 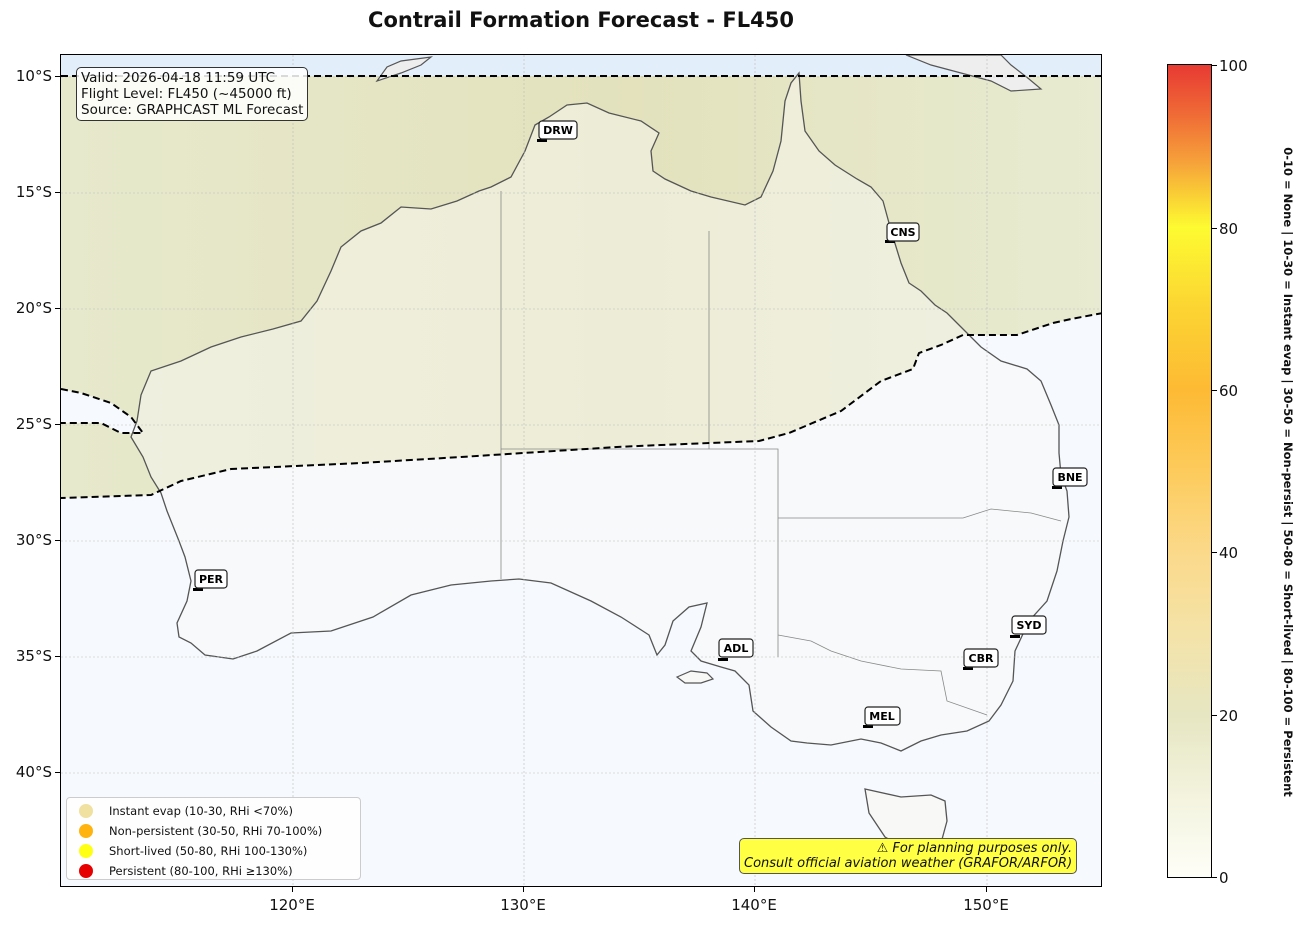 What do you see at coordinates (216, 831) in the screenshot?
I see `legend-label: Non-persistent (30-50, RHi 70-100%)` at bounding box center [216, 831].